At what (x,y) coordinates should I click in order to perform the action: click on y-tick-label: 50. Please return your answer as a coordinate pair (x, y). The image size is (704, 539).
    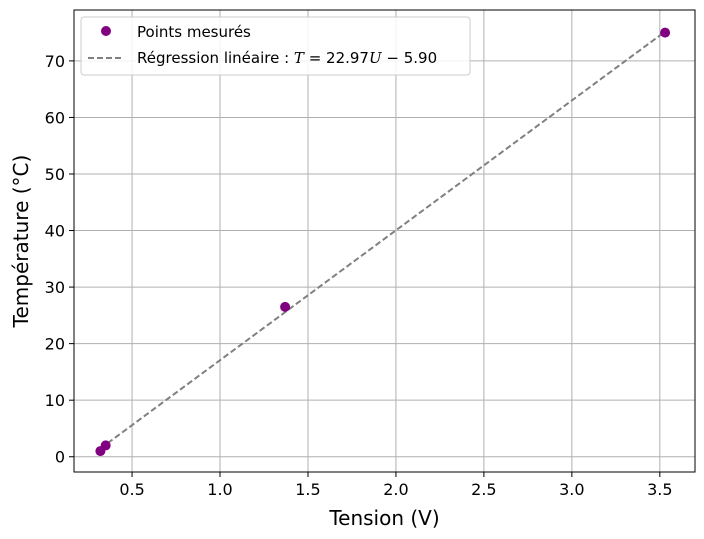
    Looking at the image, I should click on (55, 174).